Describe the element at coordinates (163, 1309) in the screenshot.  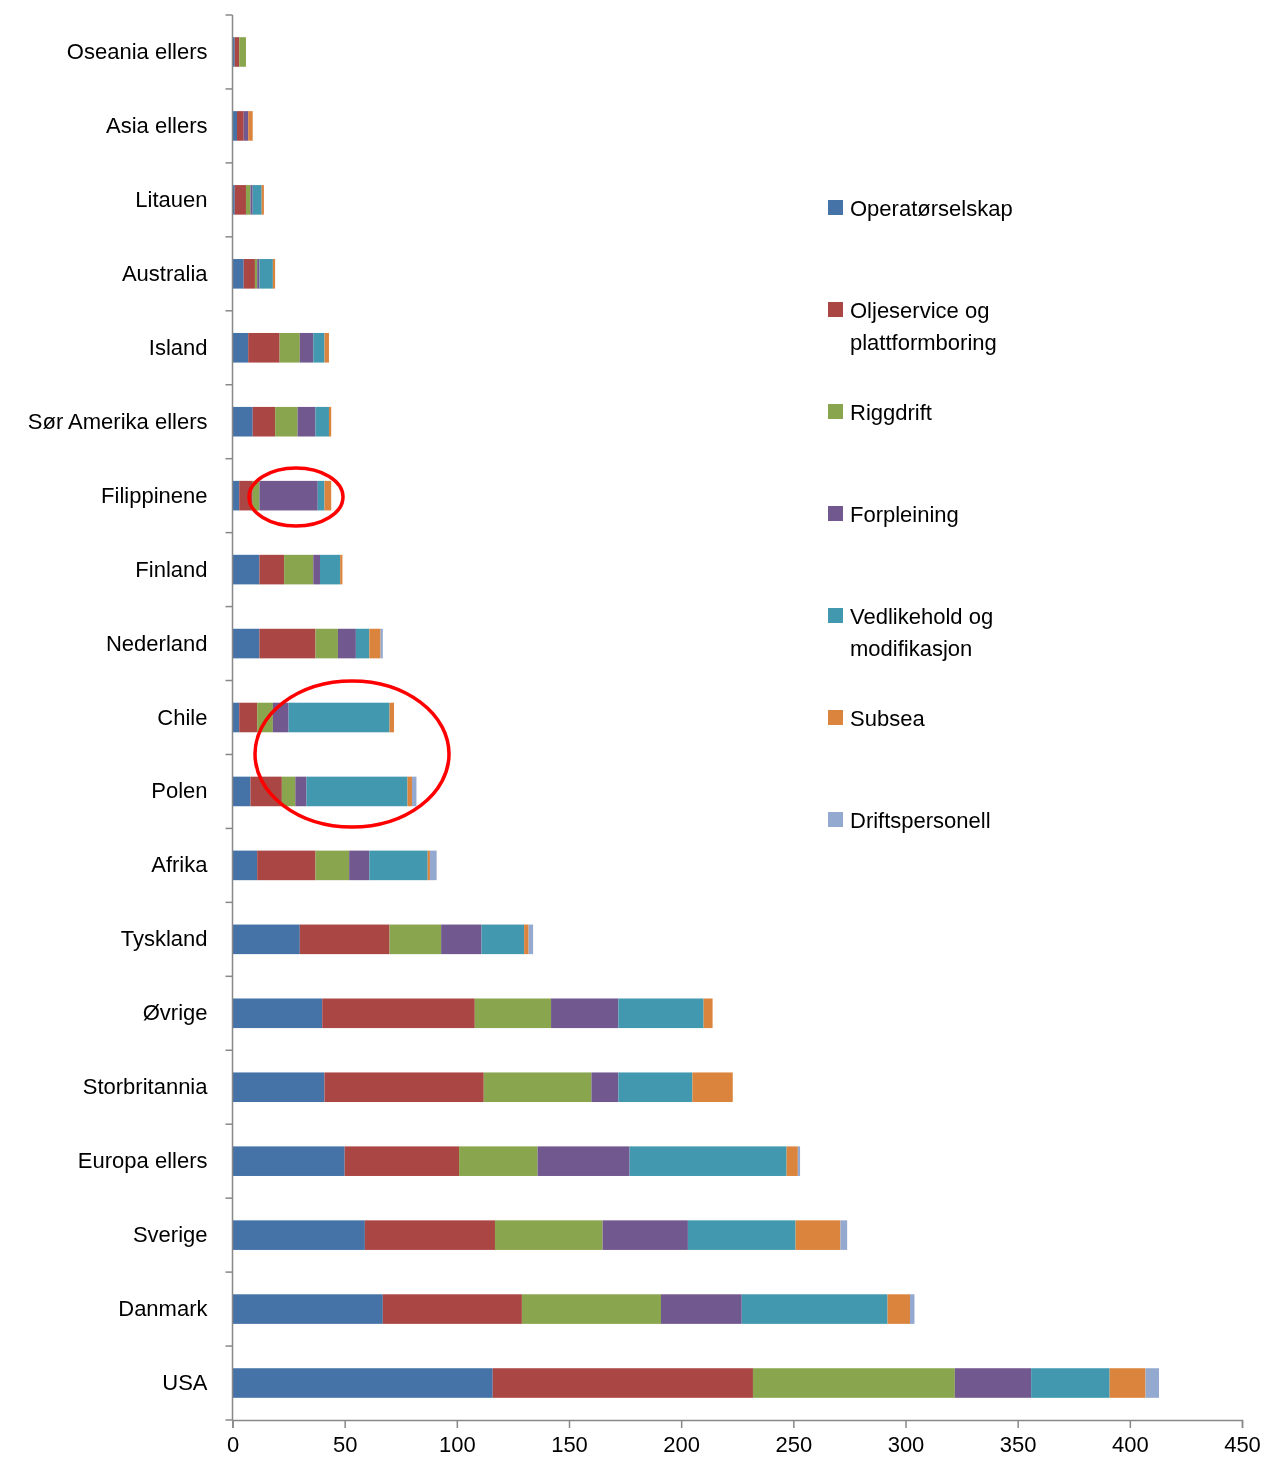
I see `y-tick-label: Danmark` at that location.